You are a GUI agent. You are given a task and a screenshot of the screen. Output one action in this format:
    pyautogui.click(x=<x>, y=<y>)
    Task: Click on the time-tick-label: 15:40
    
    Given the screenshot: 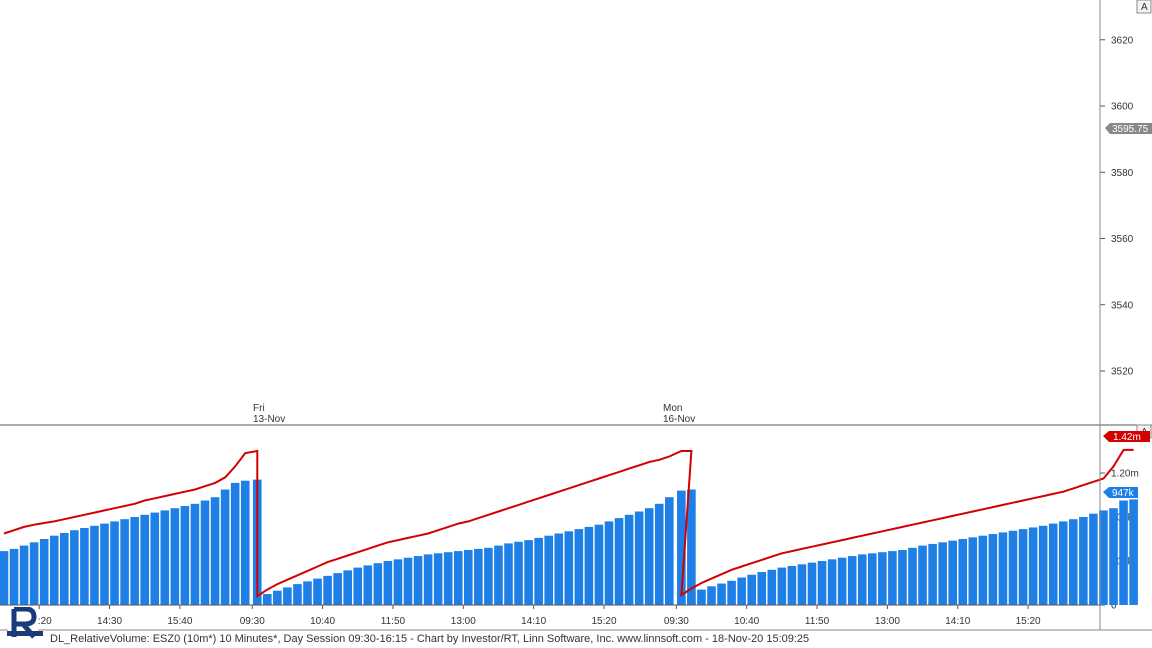 What is the action you would take?
    pyautogui.click(x=179, y=621)
    